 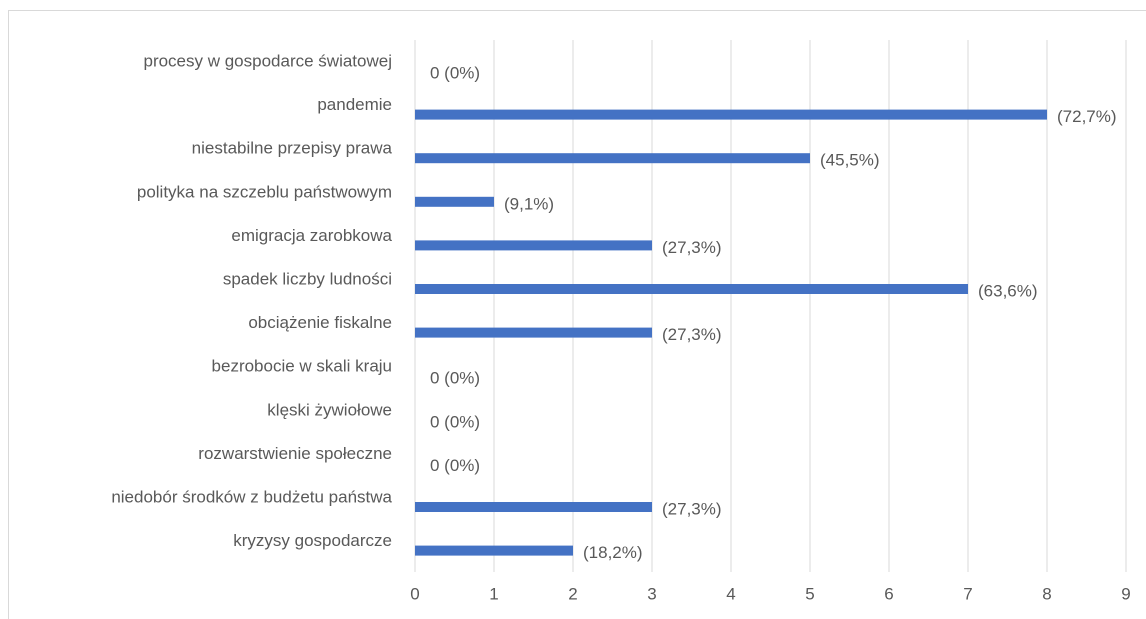 I want to click on y-tick-label: kryzysy gospodarcze, so click(x=312, y=540).